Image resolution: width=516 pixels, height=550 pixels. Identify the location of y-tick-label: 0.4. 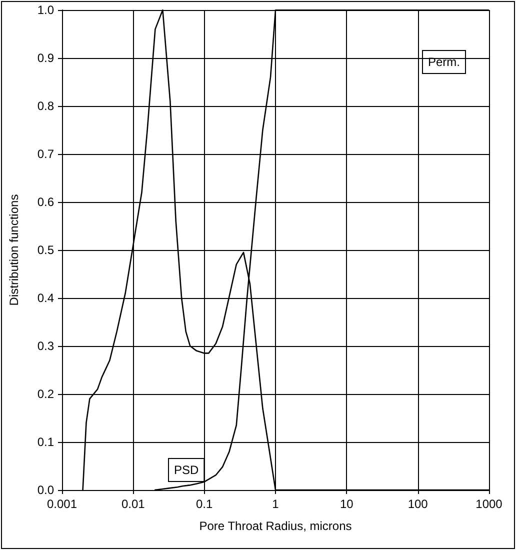
(45, 298).